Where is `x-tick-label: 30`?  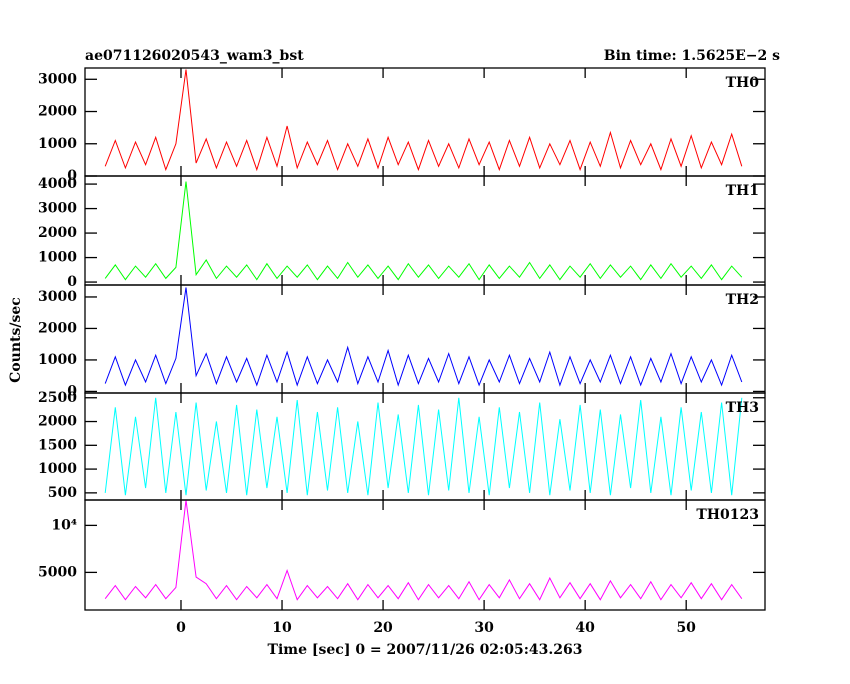 x-tick-label: 30 is located at coordinates (484, 628).